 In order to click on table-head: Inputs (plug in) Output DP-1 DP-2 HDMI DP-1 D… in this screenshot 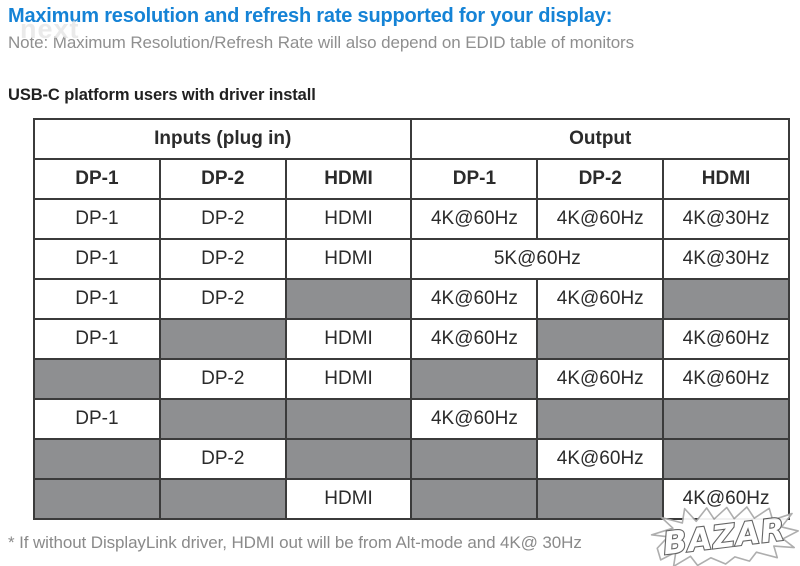, I will do `click(411, 159)`.